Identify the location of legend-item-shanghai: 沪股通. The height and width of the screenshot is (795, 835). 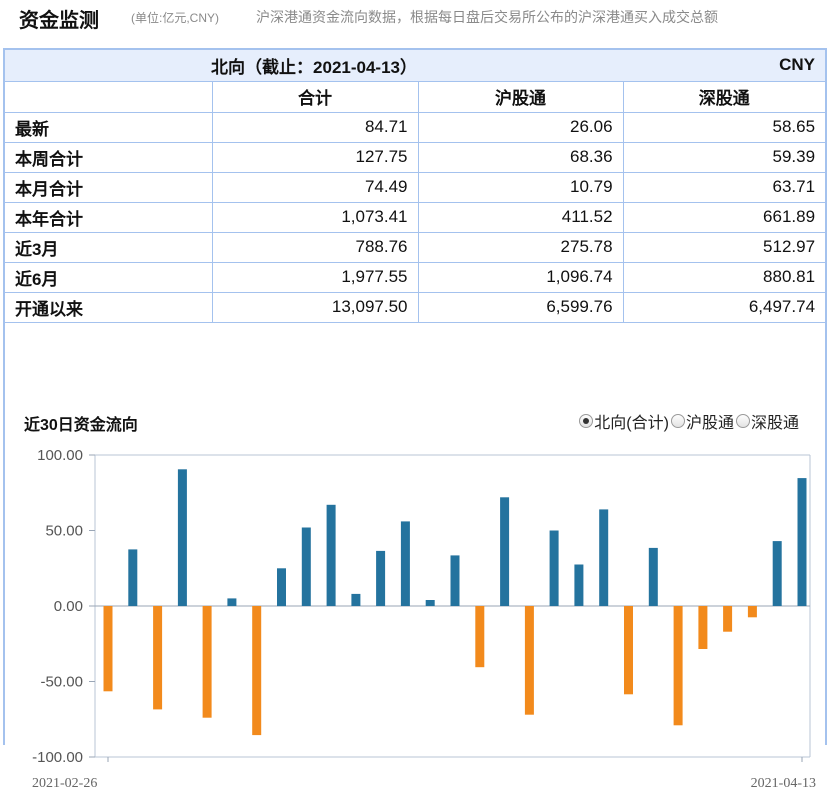
(702, 421).